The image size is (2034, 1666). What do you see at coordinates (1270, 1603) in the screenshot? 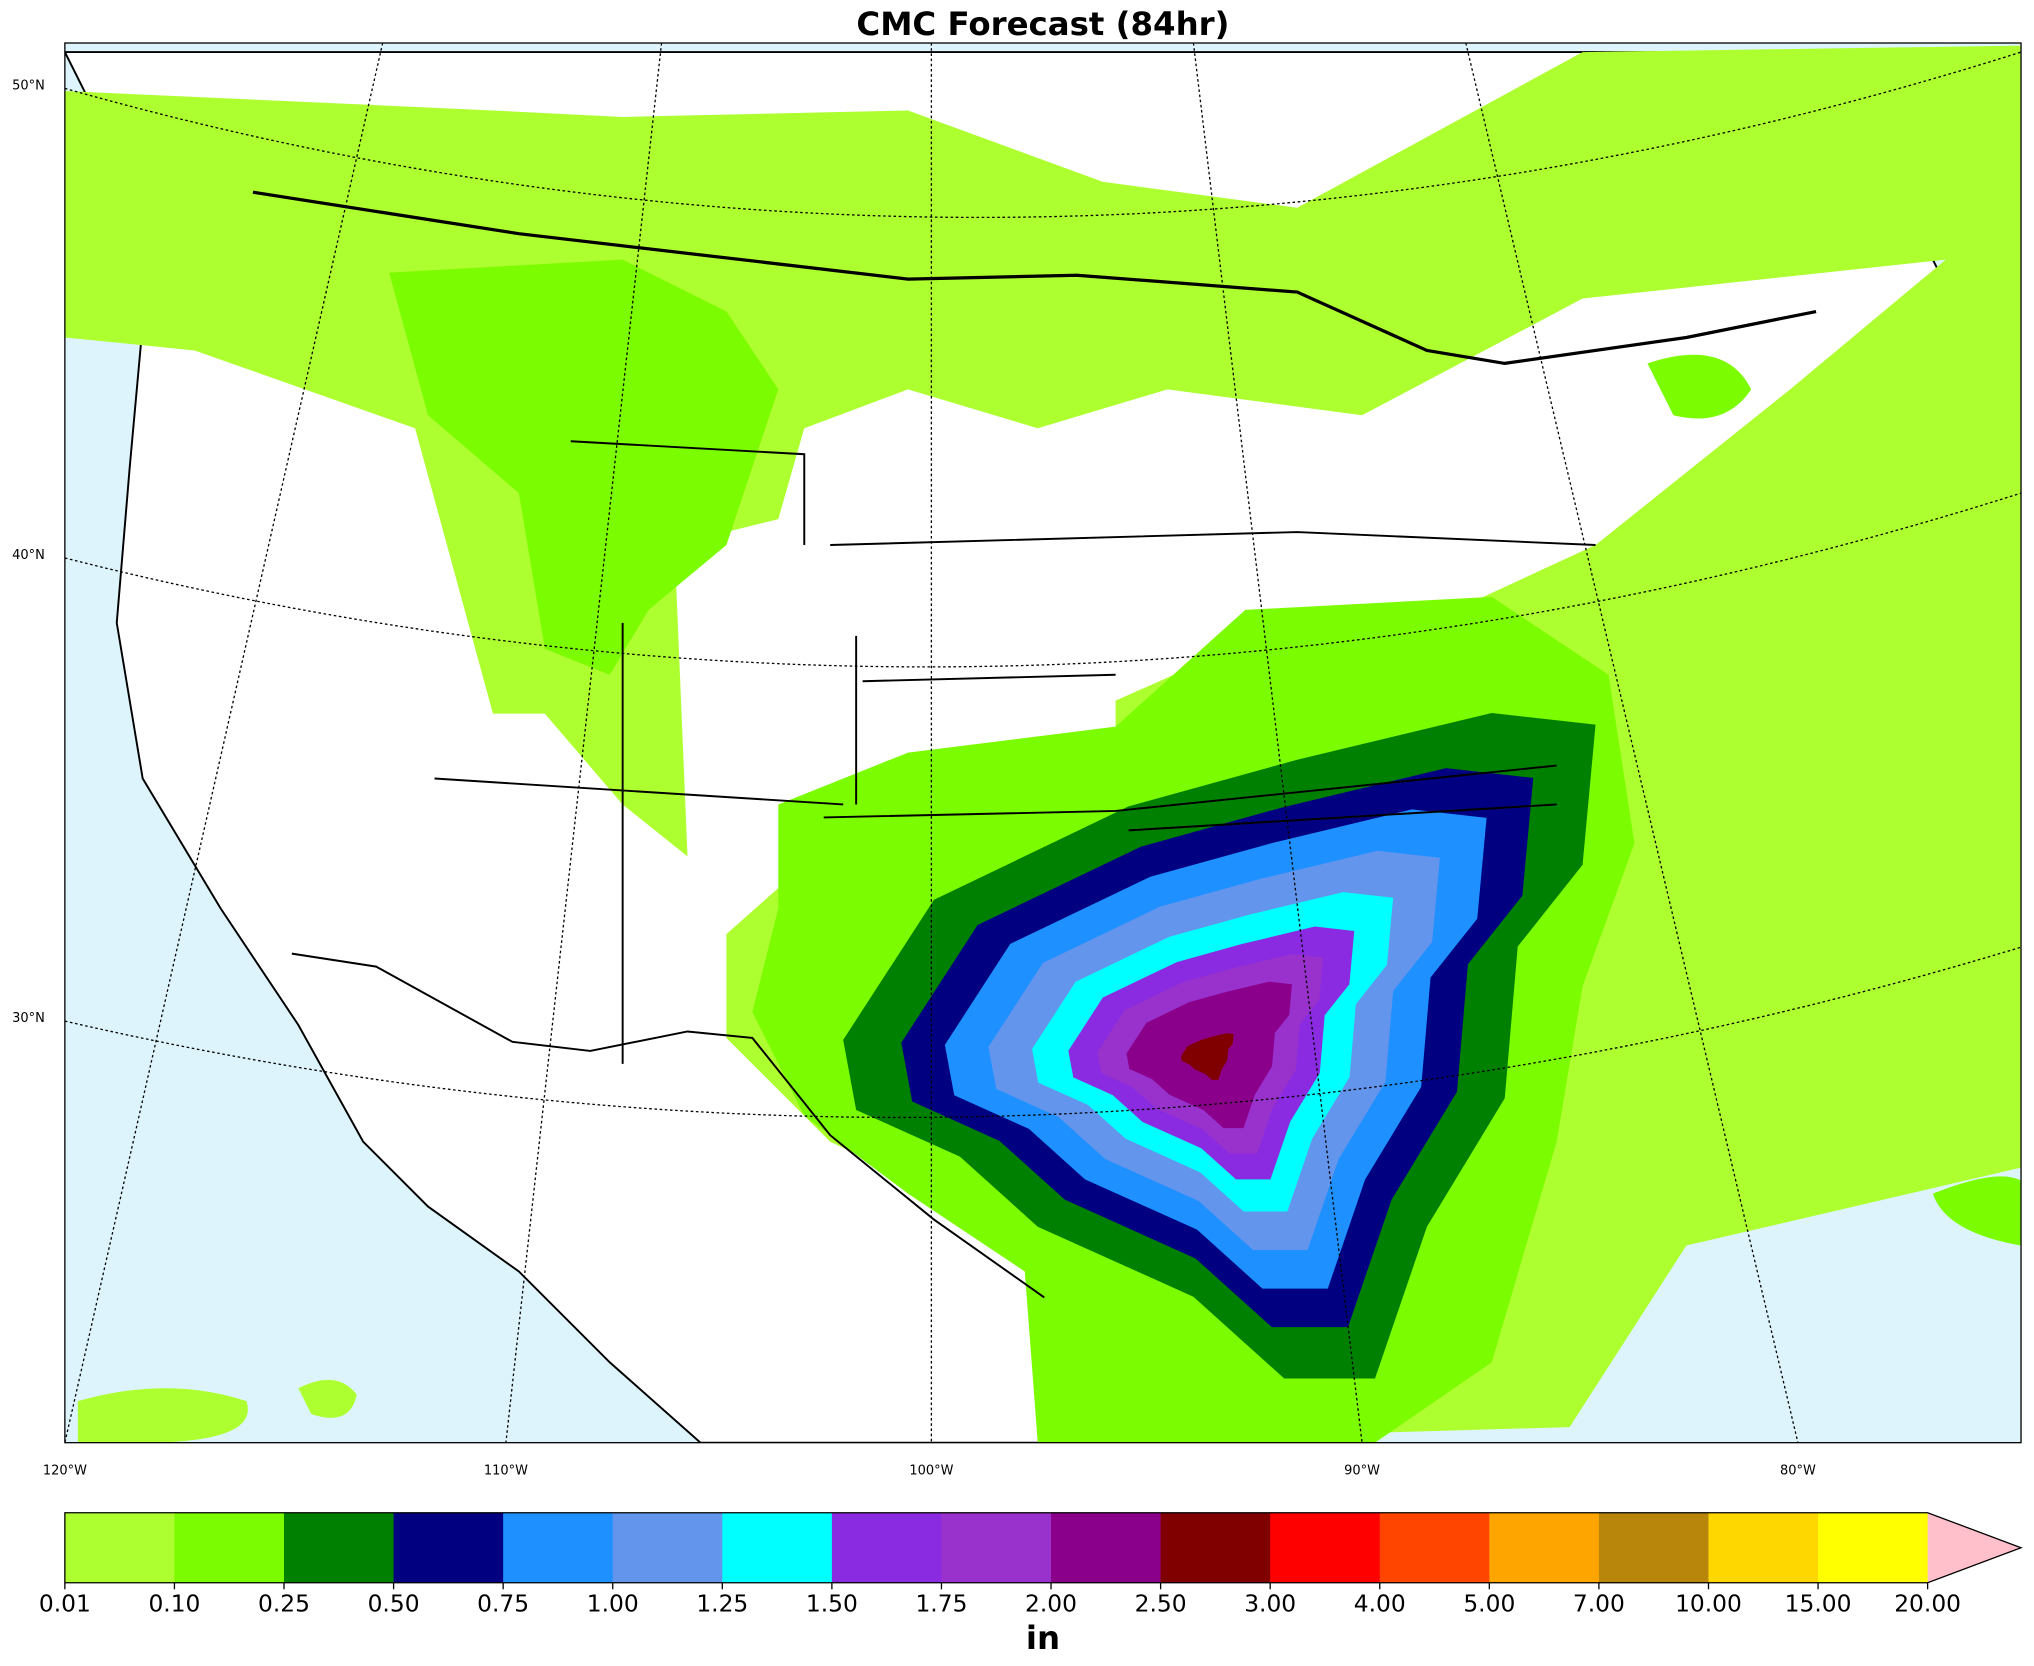
I see `colorbar-tick-label: 3.00` at bounding box center [1270, 1603].